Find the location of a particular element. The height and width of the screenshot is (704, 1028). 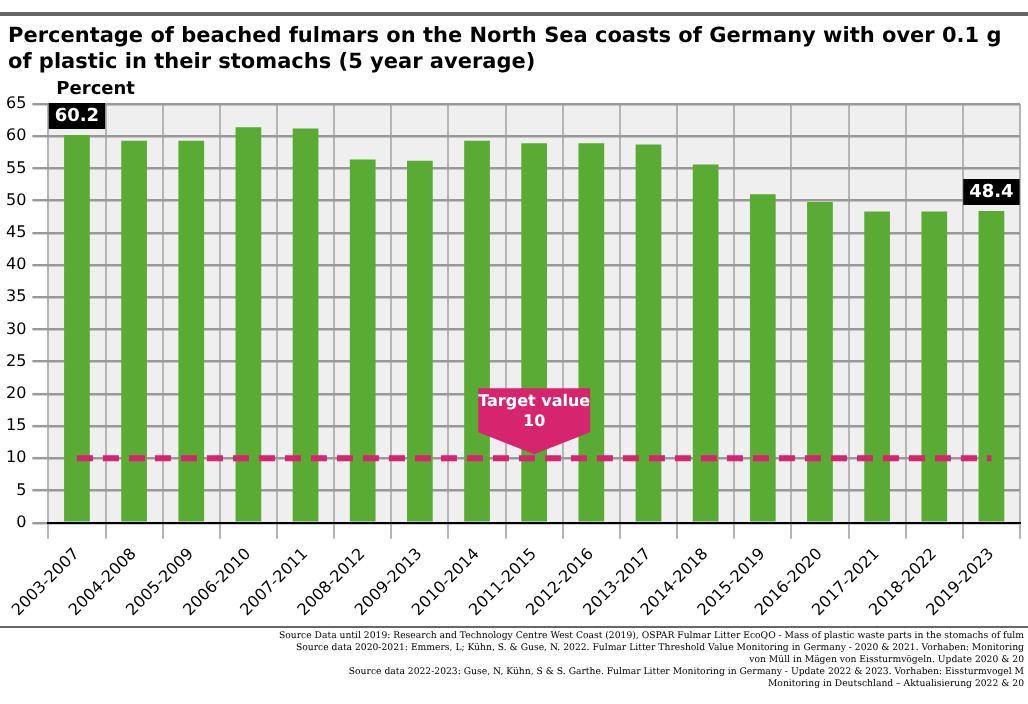

chart-title: Percentage of beached fulmars on the North Sea coasts of Germany with over 0.1 g of plastic in their stomachs (5 year average) is located at coordinates (505, 49).